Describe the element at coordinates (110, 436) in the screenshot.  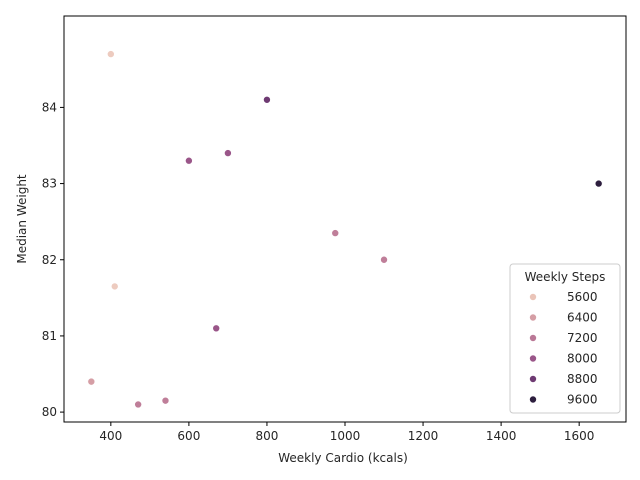
I see `x-tick-label: 400` at that location.